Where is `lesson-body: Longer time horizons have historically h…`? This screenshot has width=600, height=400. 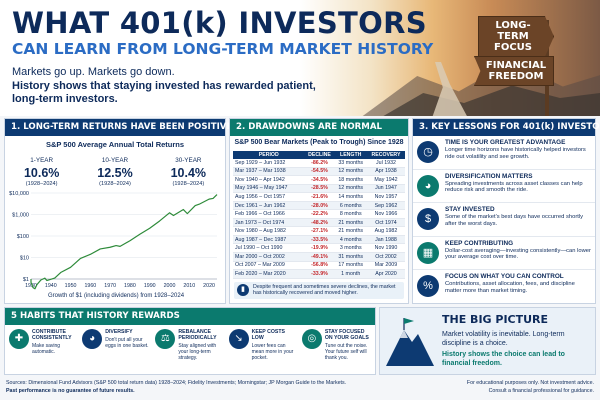
lesson-body: Longer time horizons have historically h… is located at coordinates (515, 153).